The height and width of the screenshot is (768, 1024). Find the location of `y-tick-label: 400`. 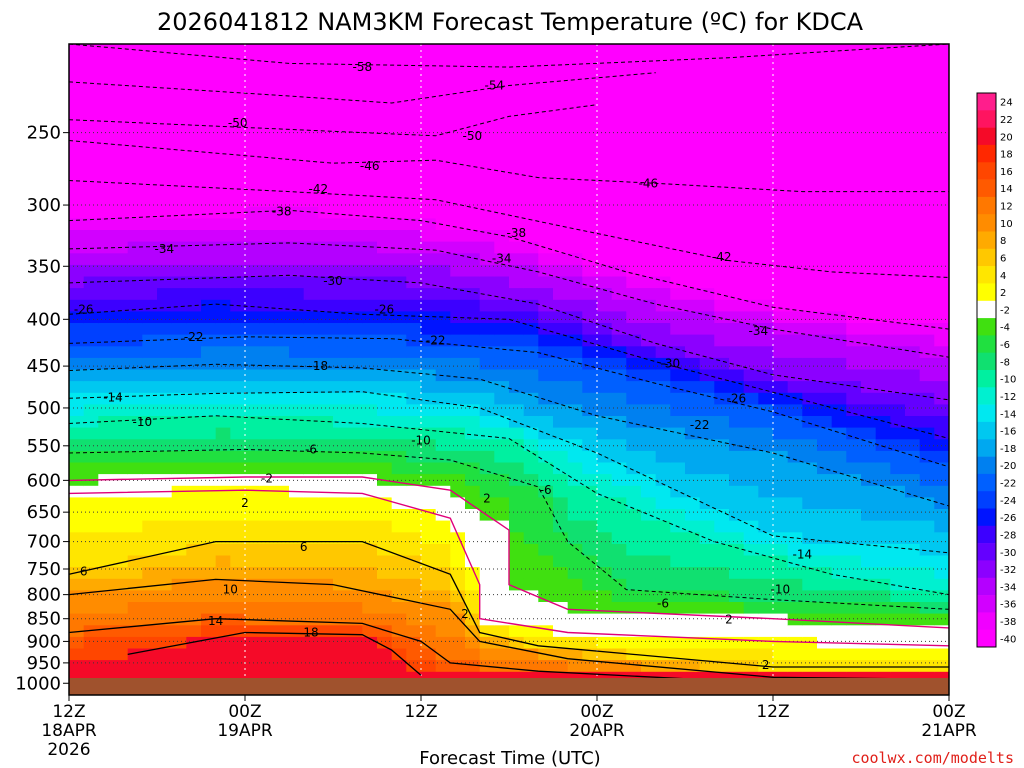

y-tick-label: 400 is located at coordinates (44, 319).